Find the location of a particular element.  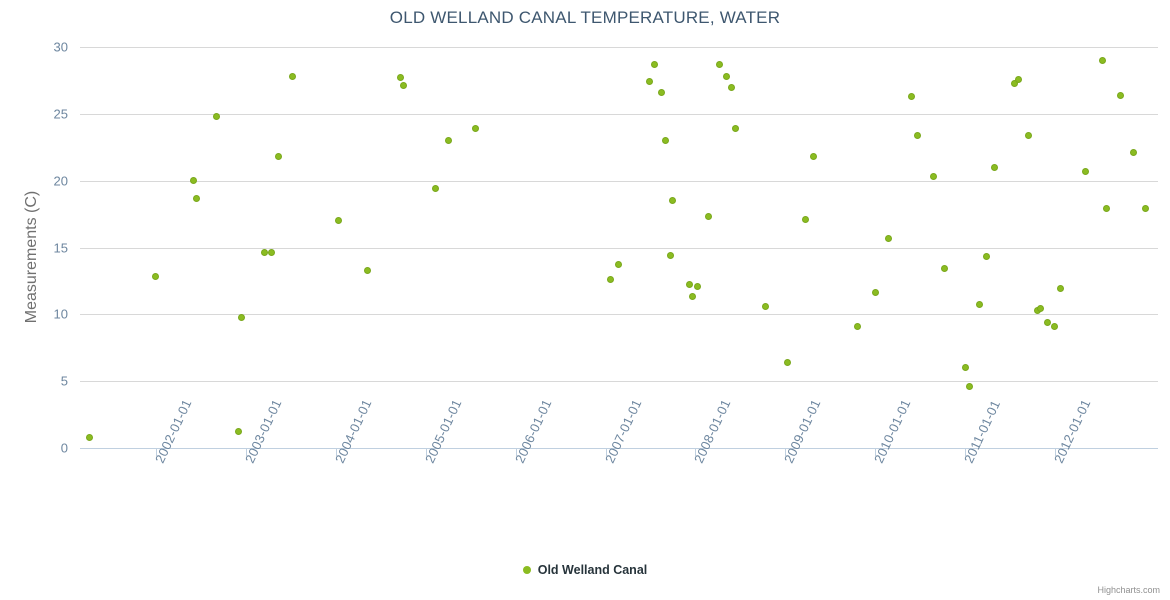

y-axis-title: Measurements (C) is located at coordinates (31, 257).